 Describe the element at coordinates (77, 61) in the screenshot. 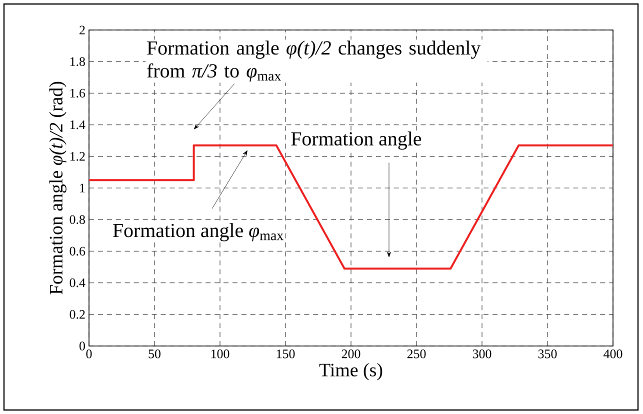

I see `y-tick-label: 1.8` at that location.